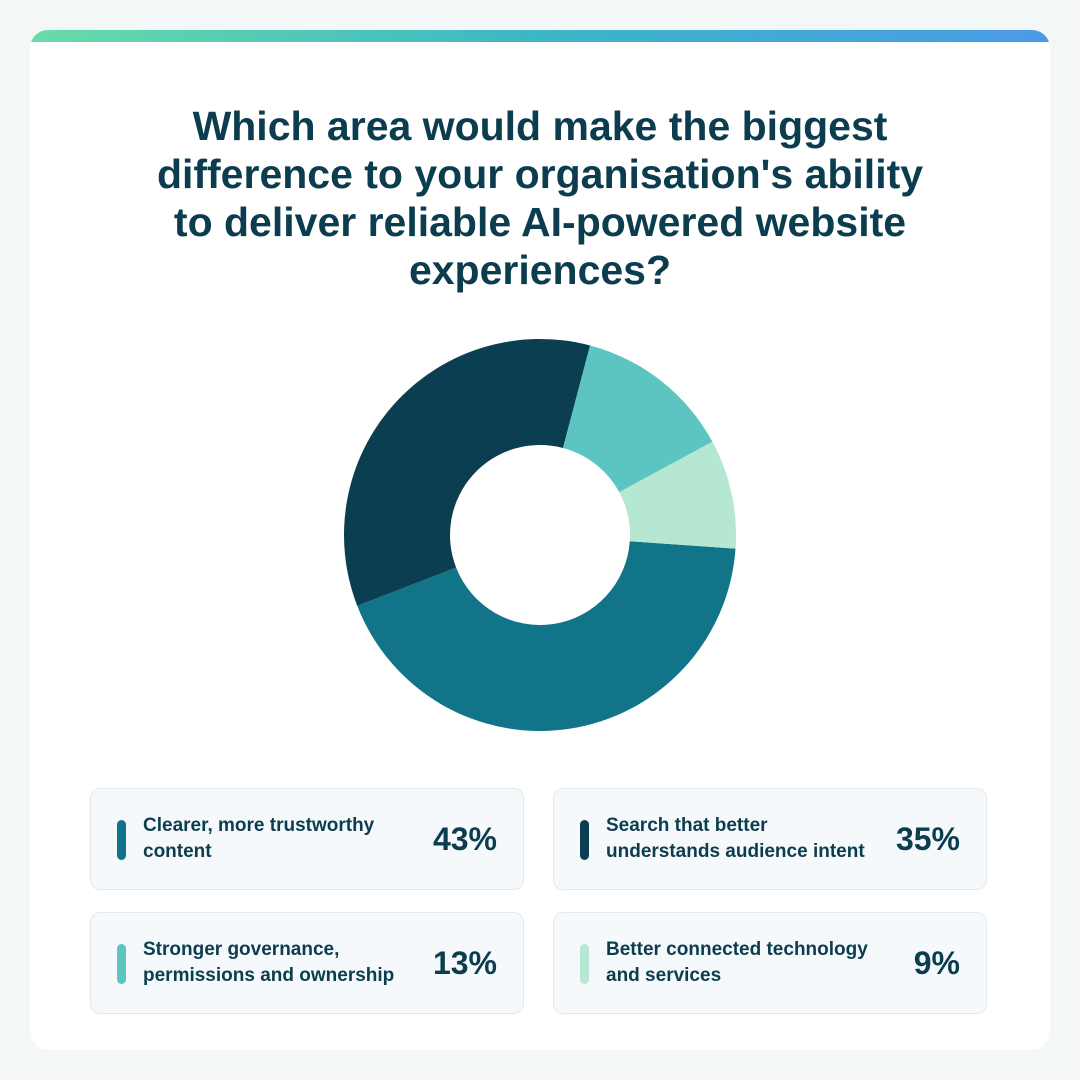 The height and width of the screenshot is (1080, 1080). Describe the element at coordinates (540, 36) in the screenshot. I see `accent-bar` at that location.